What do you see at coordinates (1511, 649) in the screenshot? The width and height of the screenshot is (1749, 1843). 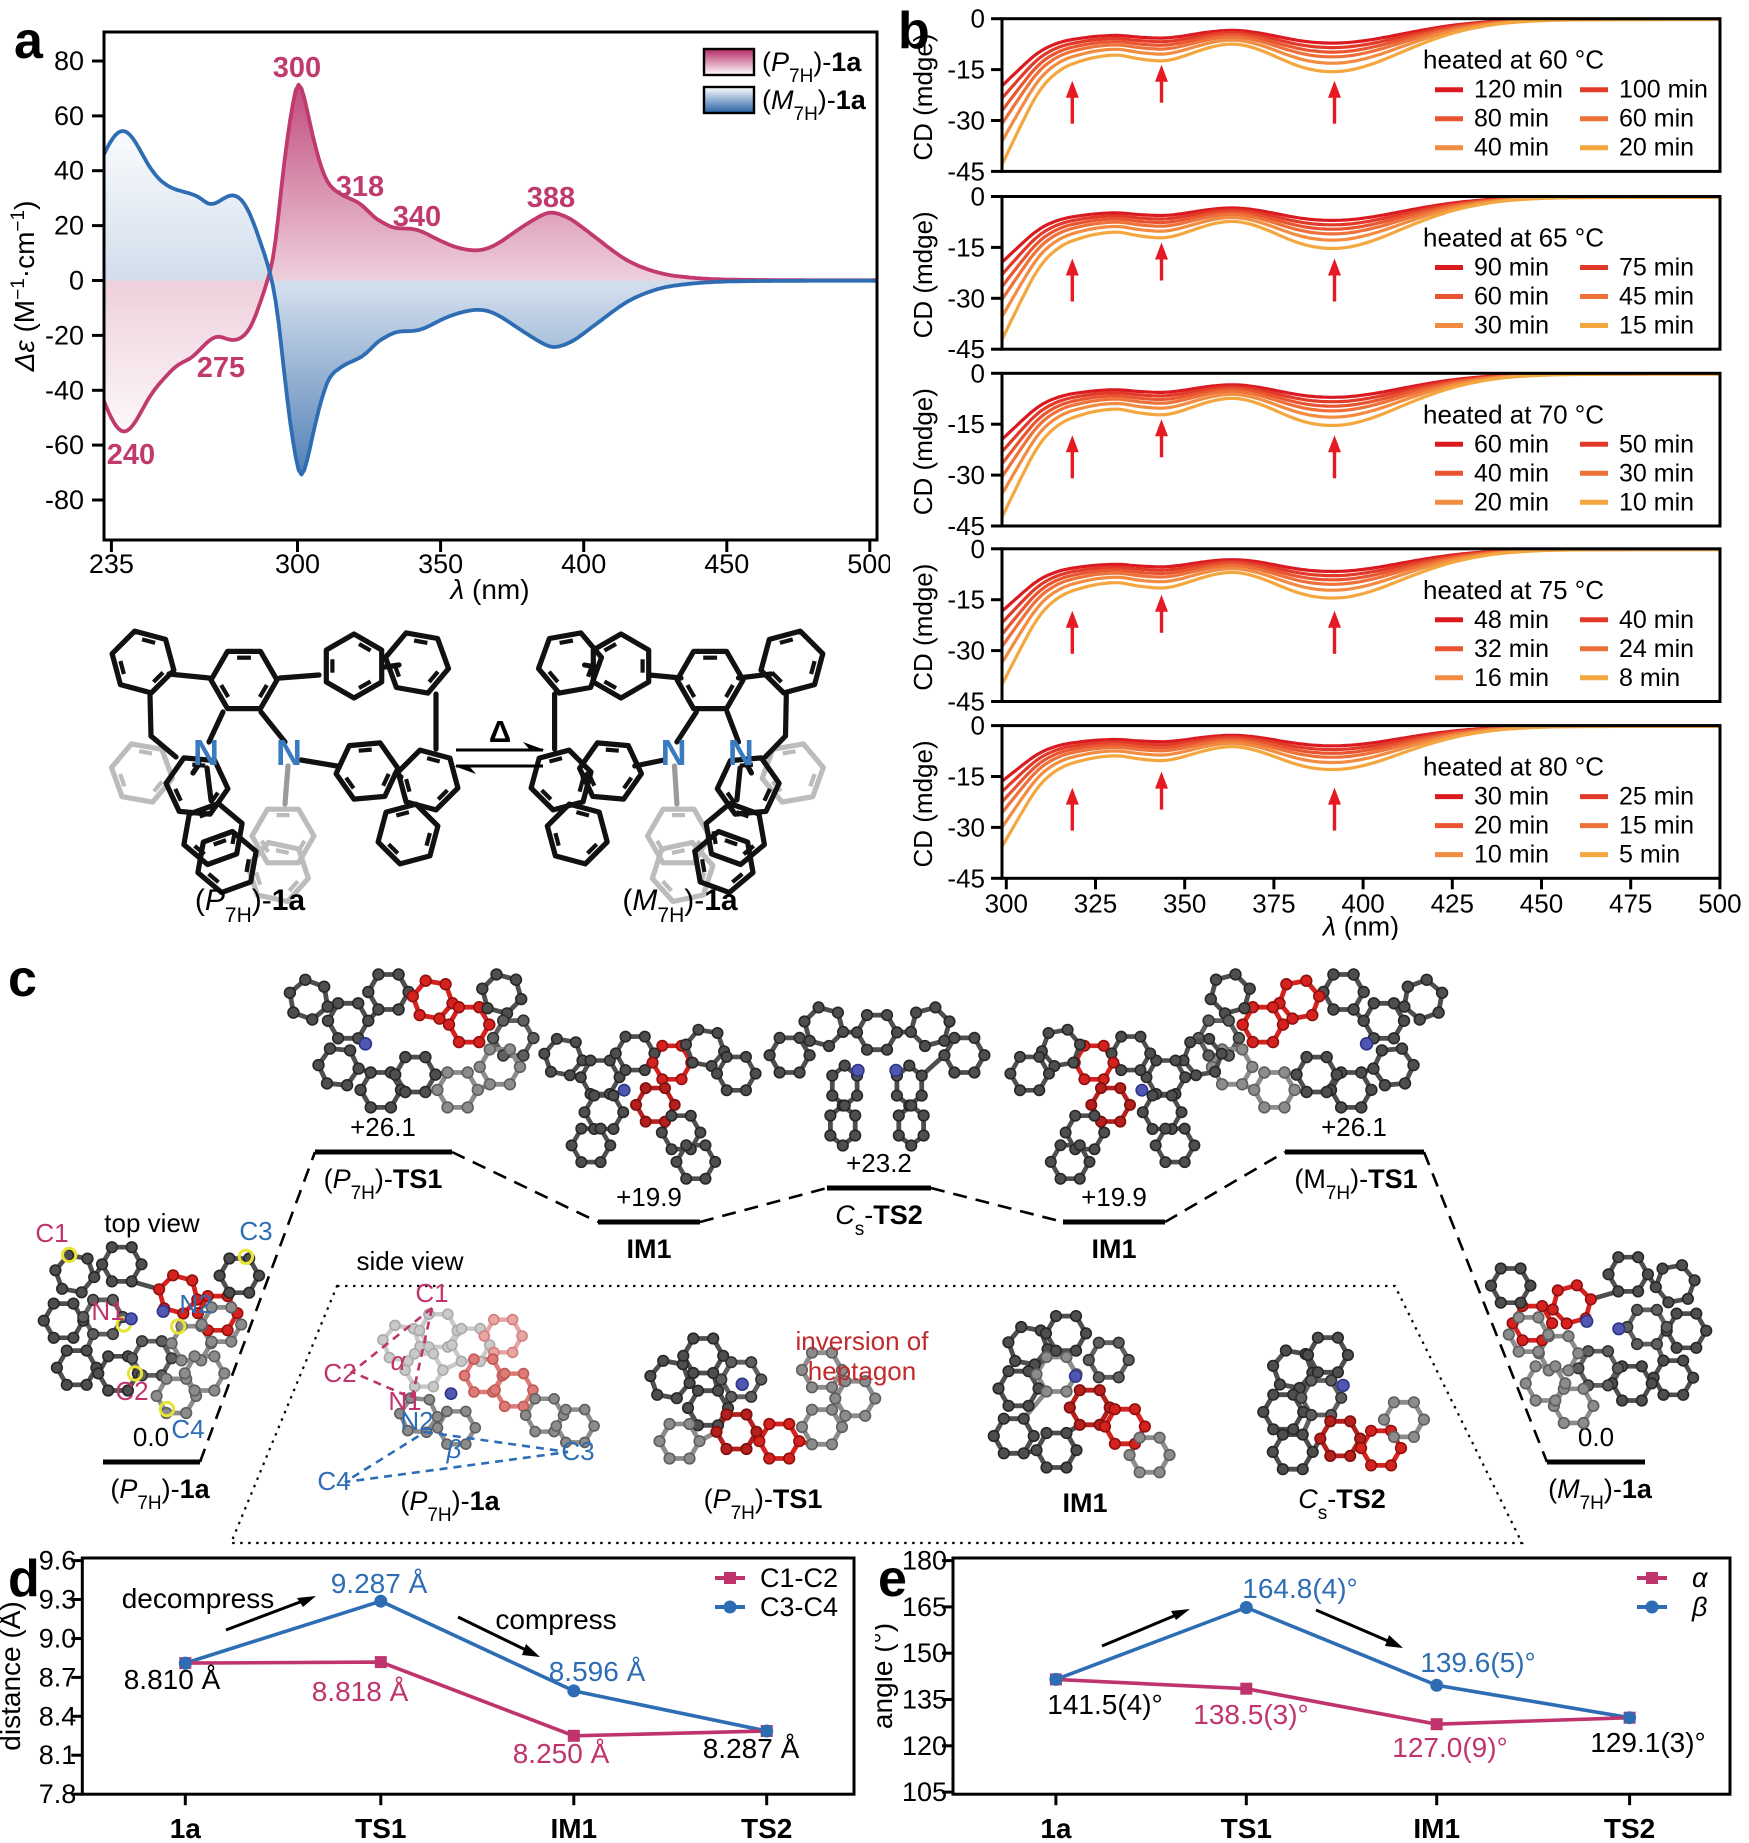 I see `svg-text: 32 min` at bounding box center [1511, 649].